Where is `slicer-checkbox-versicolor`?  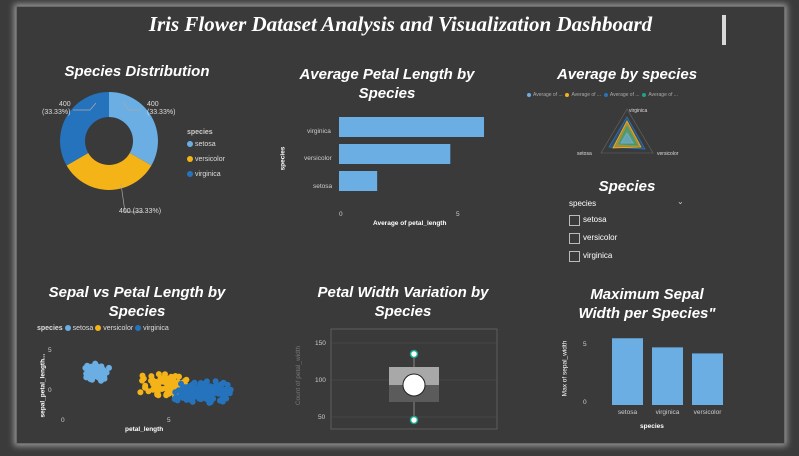
slicer-checkbox-versicolor is located at coordinates (574, 238).